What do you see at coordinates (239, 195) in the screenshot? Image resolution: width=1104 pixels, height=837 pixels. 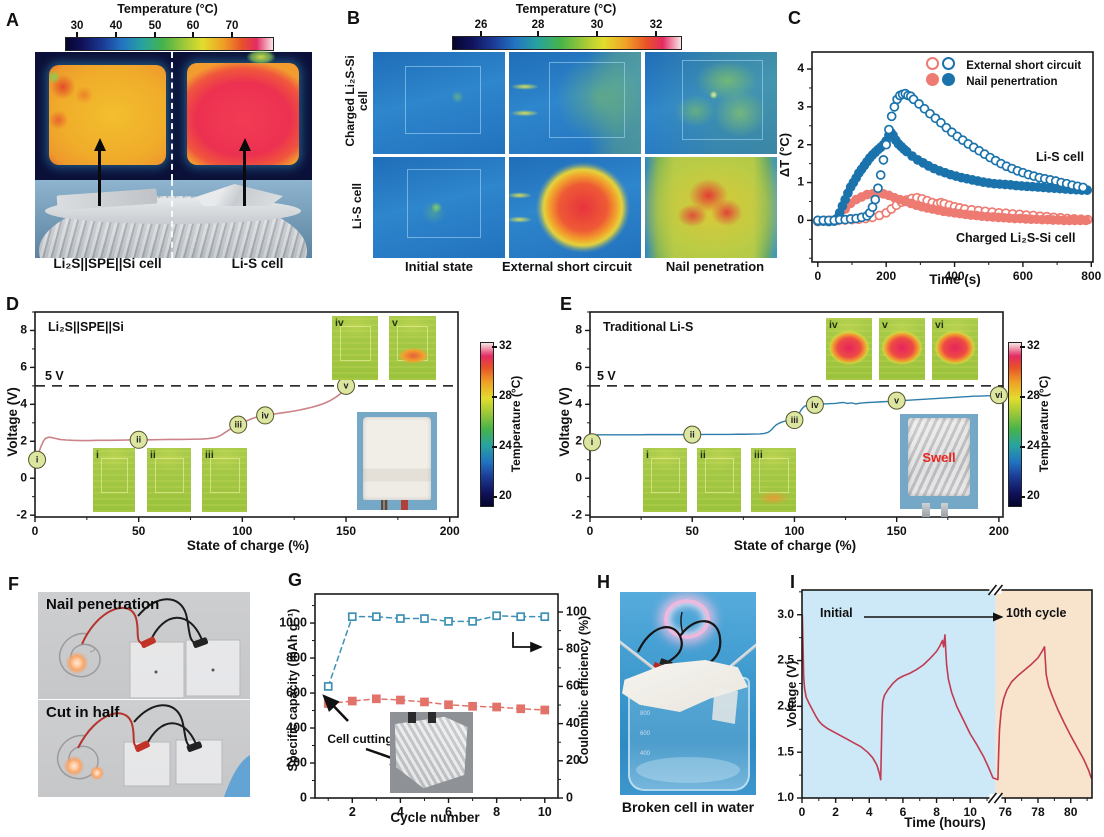 I see `pouch-cell-right` at bounding box center [239, 195].